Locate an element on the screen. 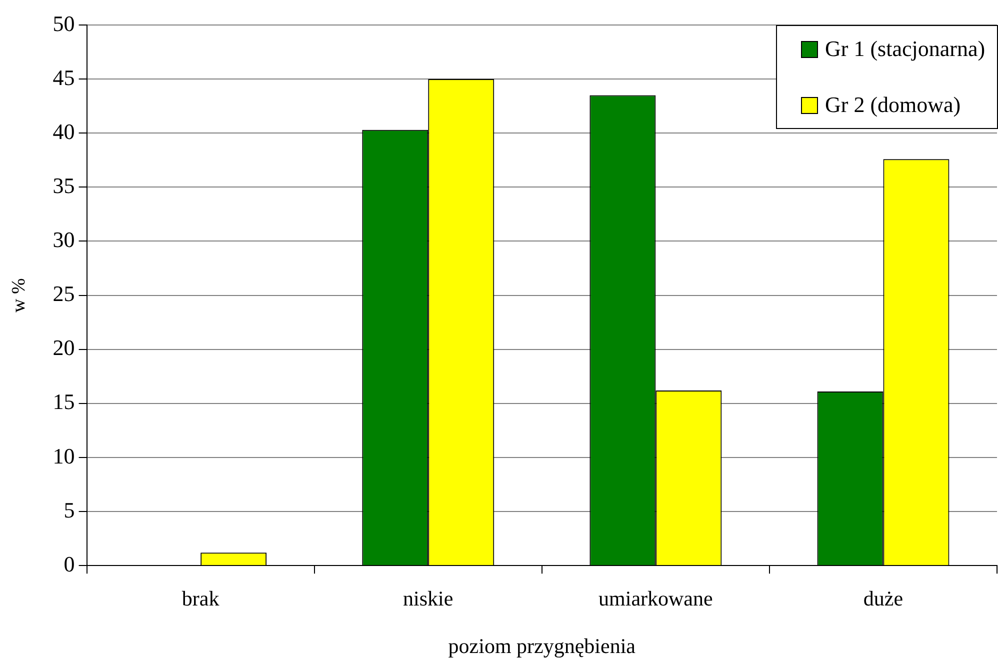  x-axis-title: poziom przygnębienia is located at coordinates (542, 646).